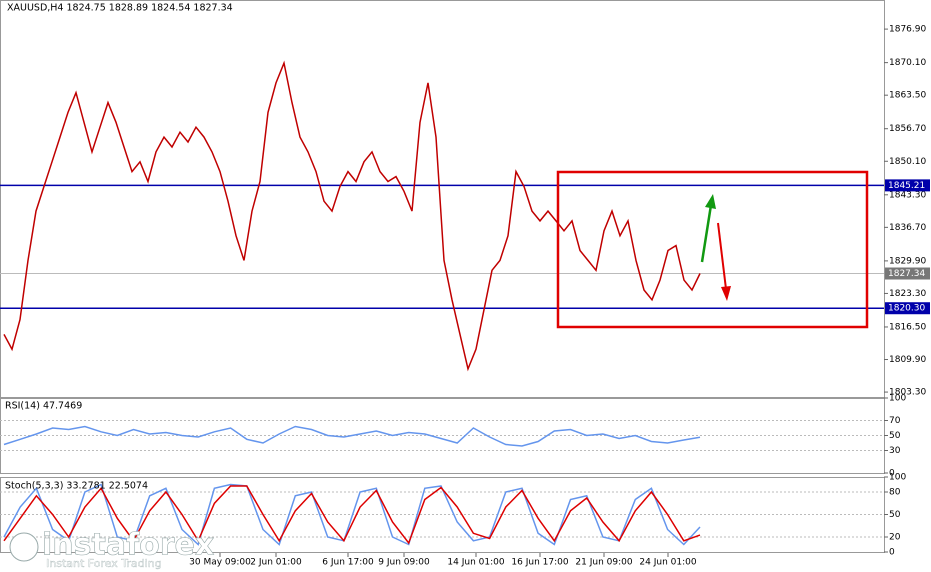 The height and width of the screenshot is (572, 931). What do you see at coordinates (128, 545) in the screenshot?
I see `watermark-brand: instaforex` at bounding box center [128, 545].